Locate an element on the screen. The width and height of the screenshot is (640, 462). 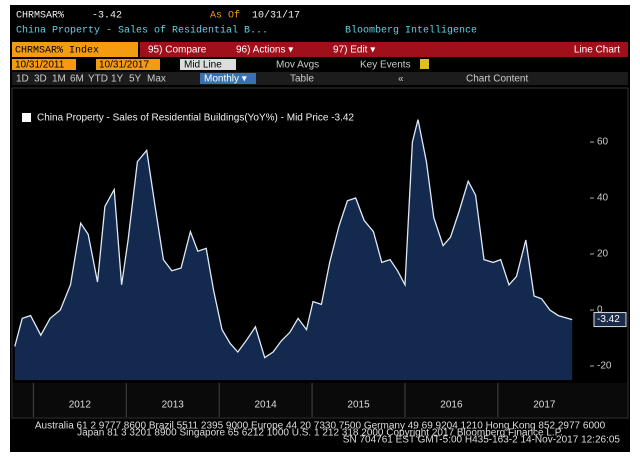
mov-avgs: Mov Avgs is located at coordinates (297, 65).